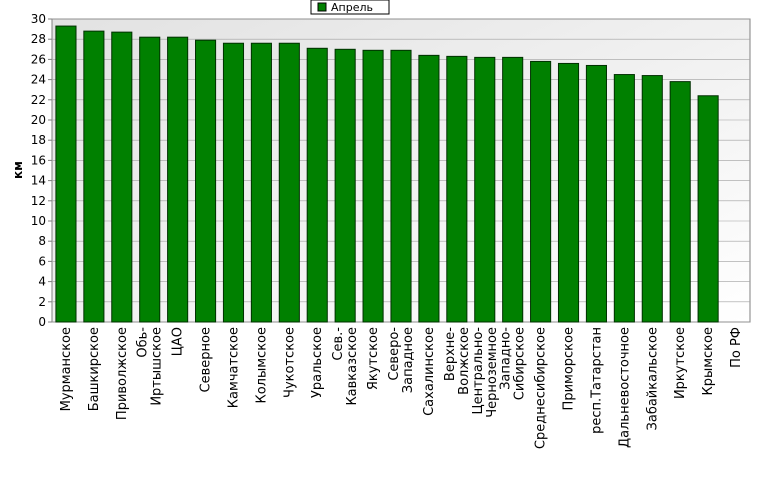 Image resolution: width=777 pixels, height=479 pixels. Describe the element at coordinates (66, 369) in the screenshot. I see `x-tick-label: Мурманское` at that location.